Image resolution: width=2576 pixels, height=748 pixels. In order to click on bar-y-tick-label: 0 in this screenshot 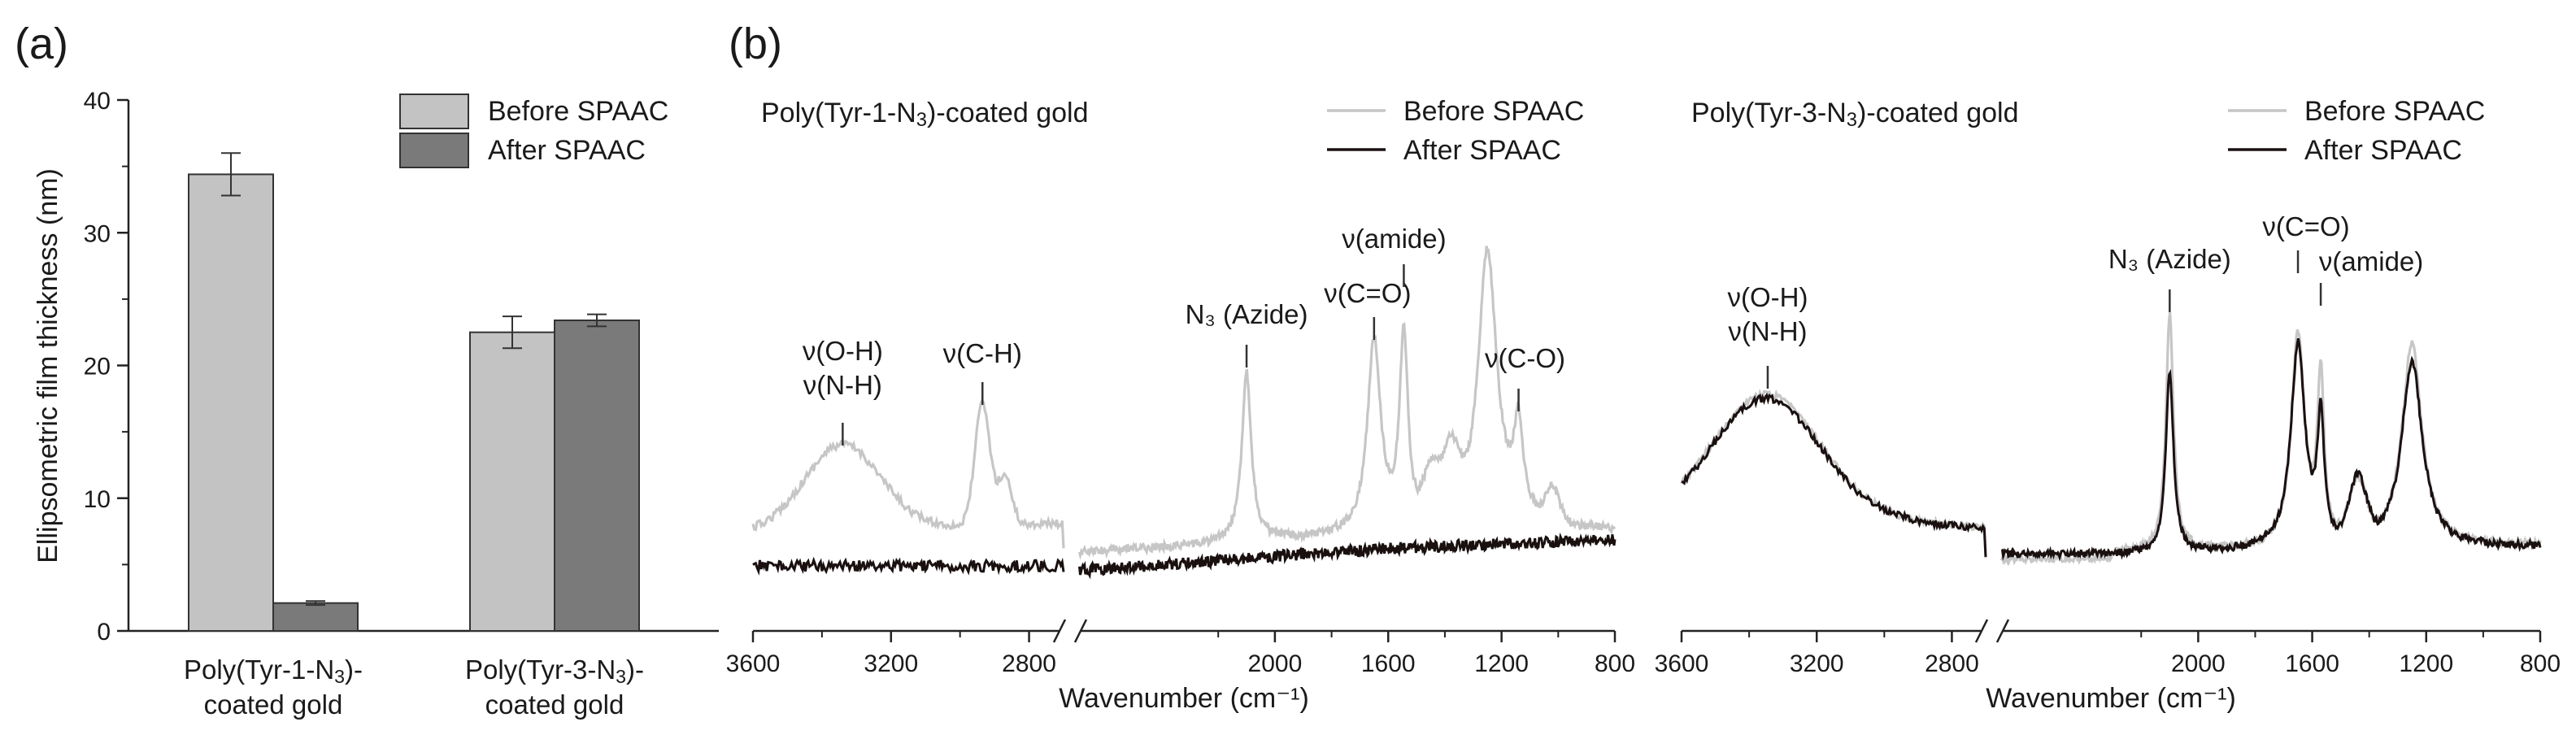, I will do `click(104, 632)`.